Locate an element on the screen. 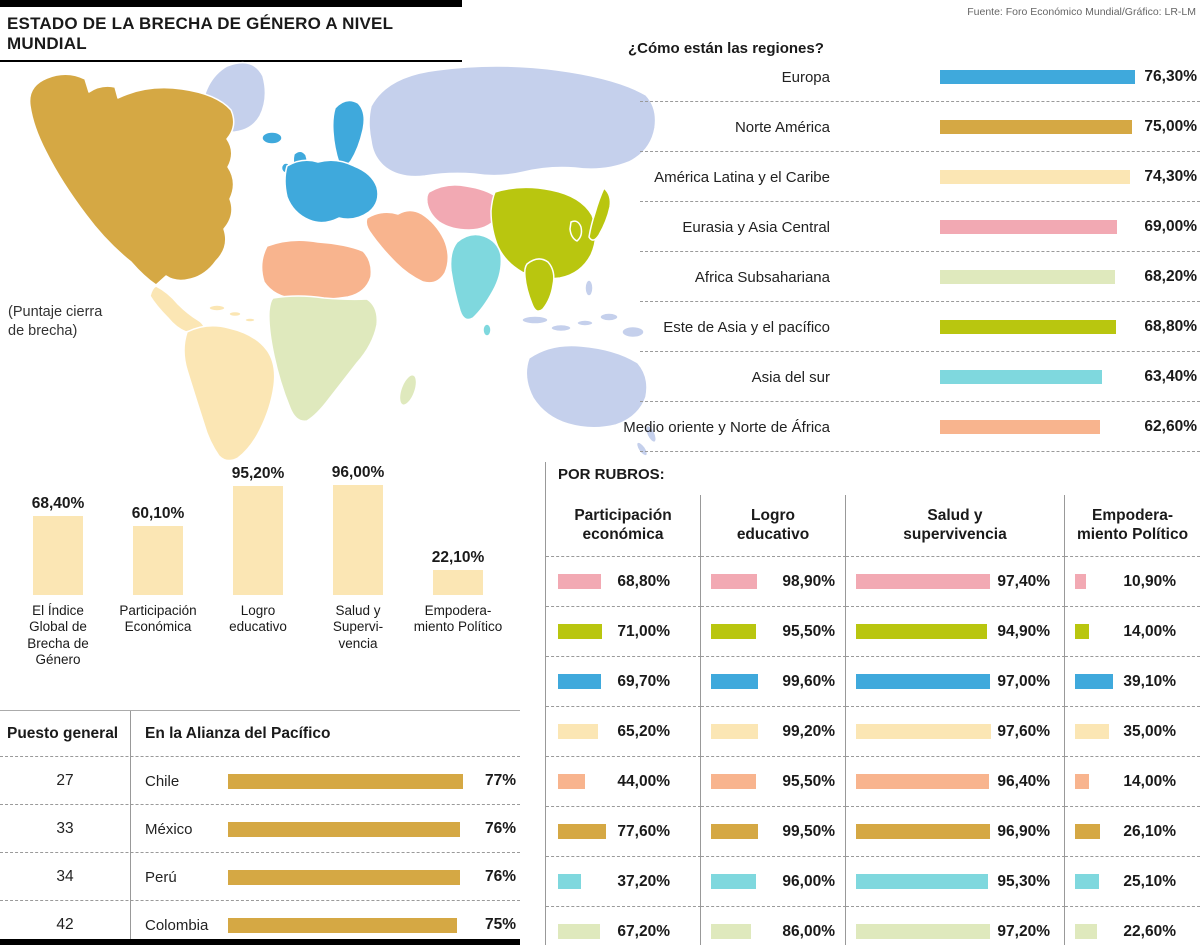  rubros-value: 97,00% is located at coordinates (1023, 681).